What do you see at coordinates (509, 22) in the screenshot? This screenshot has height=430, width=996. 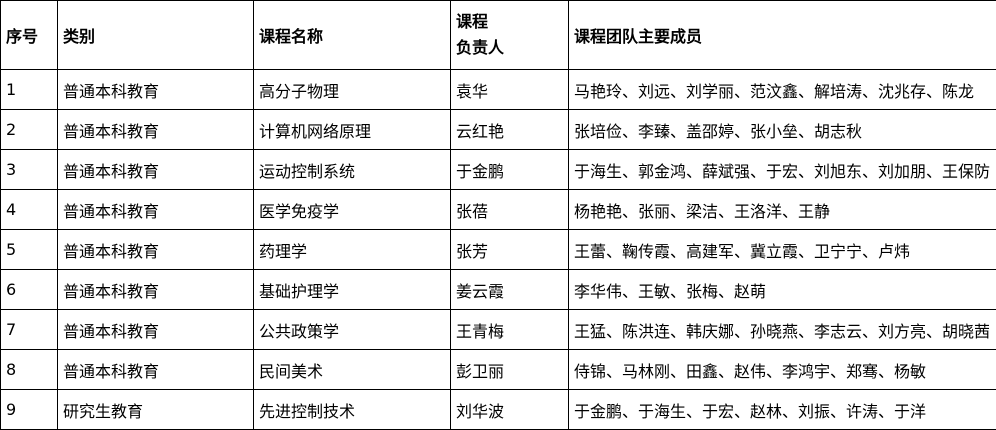 I see `header-course-leader-line1: 课程` at bounding box center [509, 22].